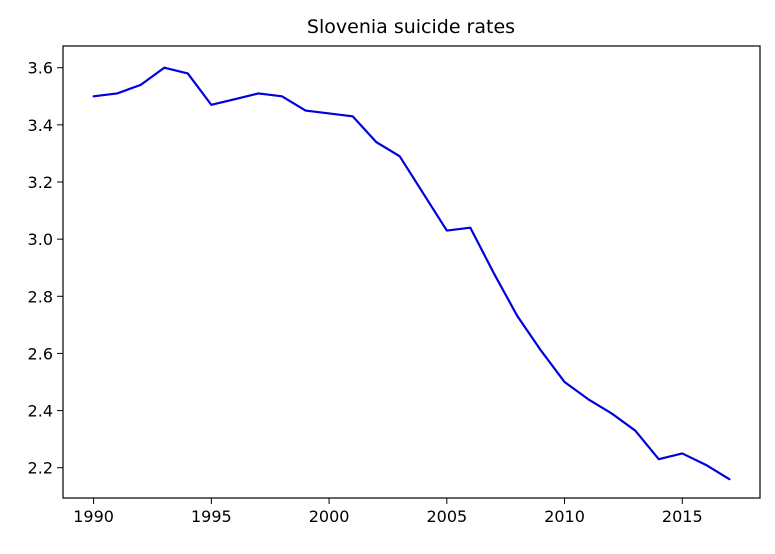  What do you see at coordinates (682, 516) in the screenshot?
I see `x-tick-label: 2015` at bounding box center [682, 516].